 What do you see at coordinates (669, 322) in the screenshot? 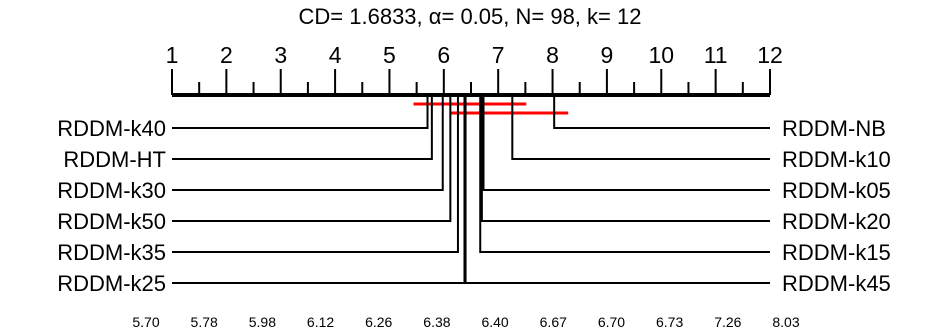
I see `rank-value-label: 6.73` at bounding box center [669, 322].